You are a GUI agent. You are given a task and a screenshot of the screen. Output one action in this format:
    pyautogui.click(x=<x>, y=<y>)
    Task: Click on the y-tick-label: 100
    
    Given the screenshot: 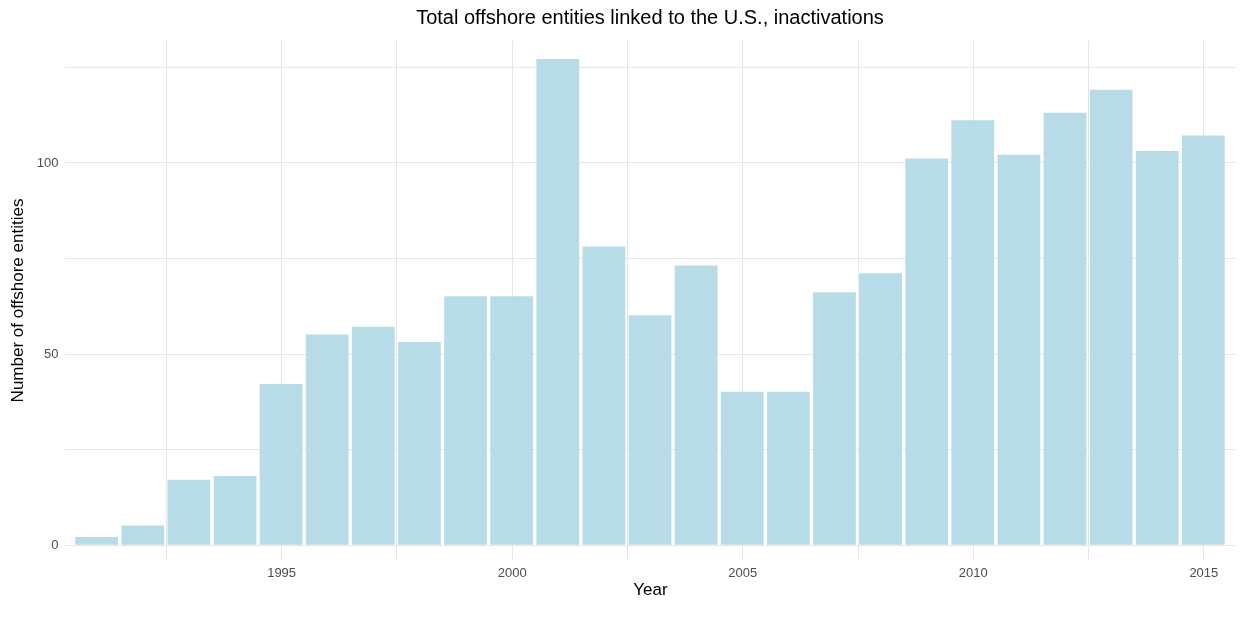 What is the action you would take?
    pyautogui.click(x=47, y=162)
    